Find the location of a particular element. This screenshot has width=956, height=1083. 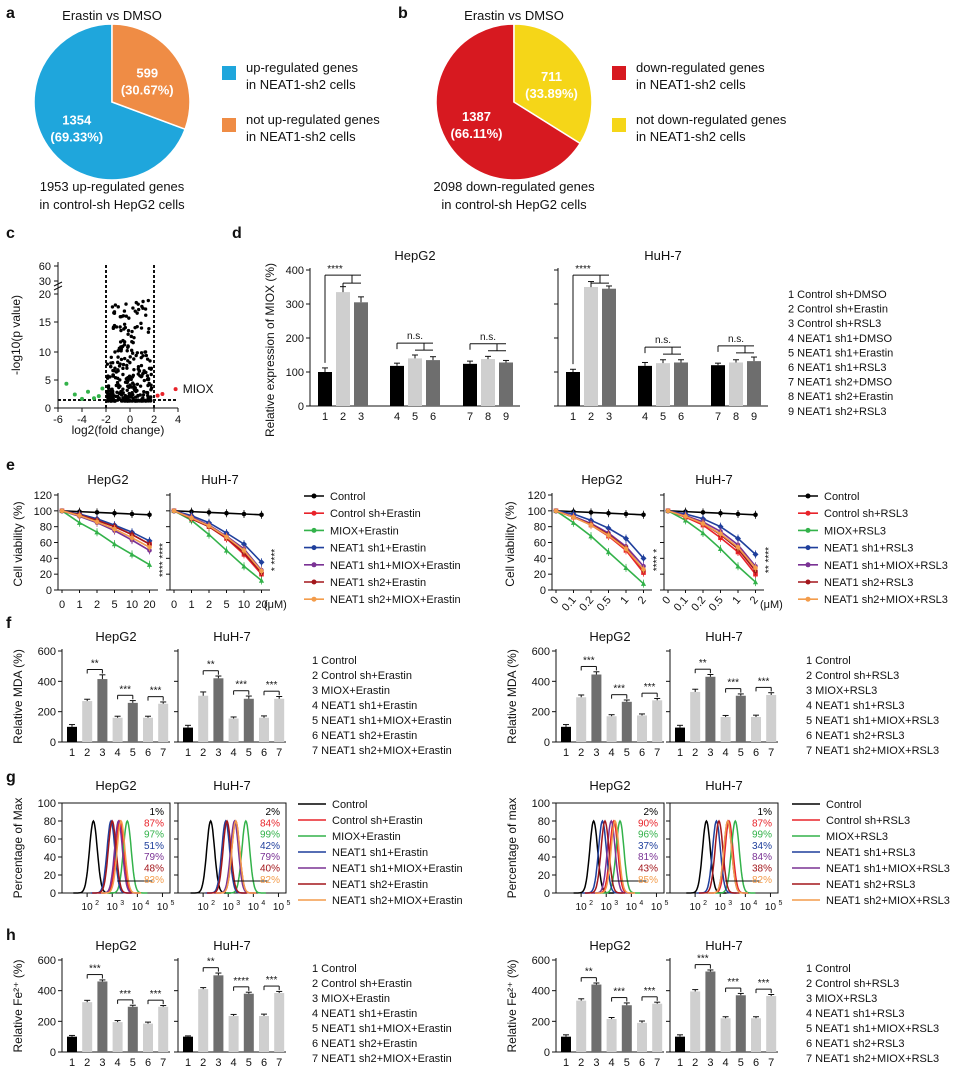

legend-text: 7 NEAT1 sh2+MIOX+RSL3 is located at coordinates (872, 1059).